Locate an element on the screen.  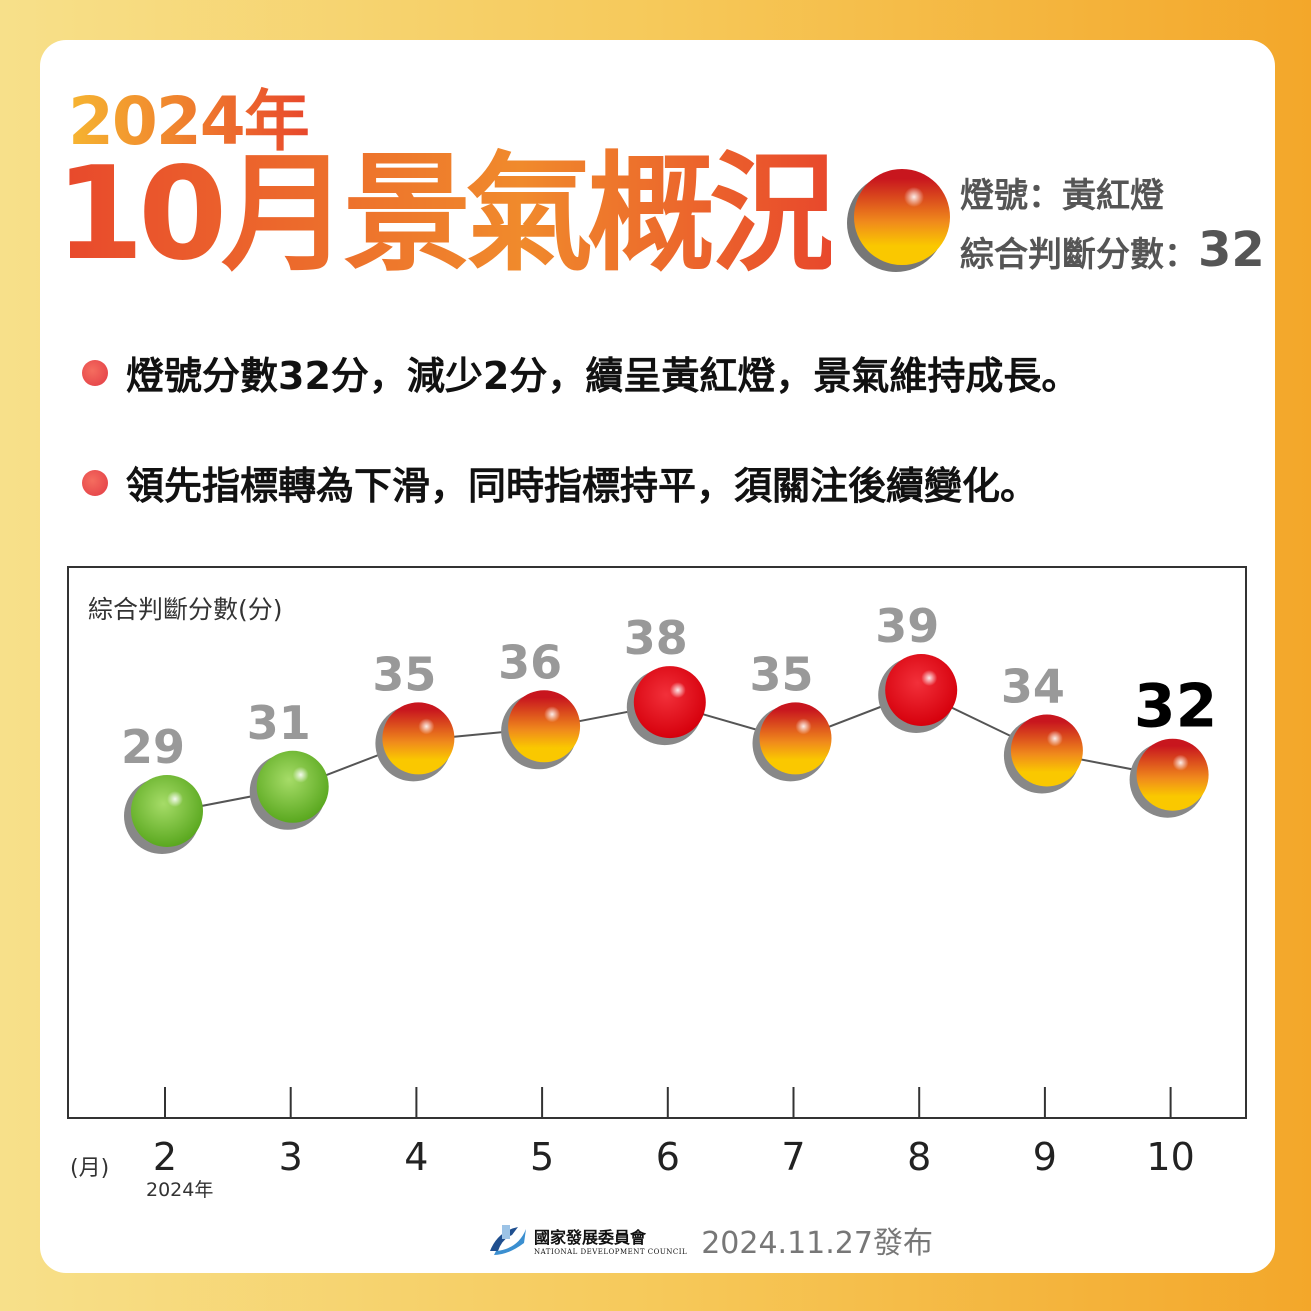
x-tick-label: 6 is located at coordinates (668, 1157).